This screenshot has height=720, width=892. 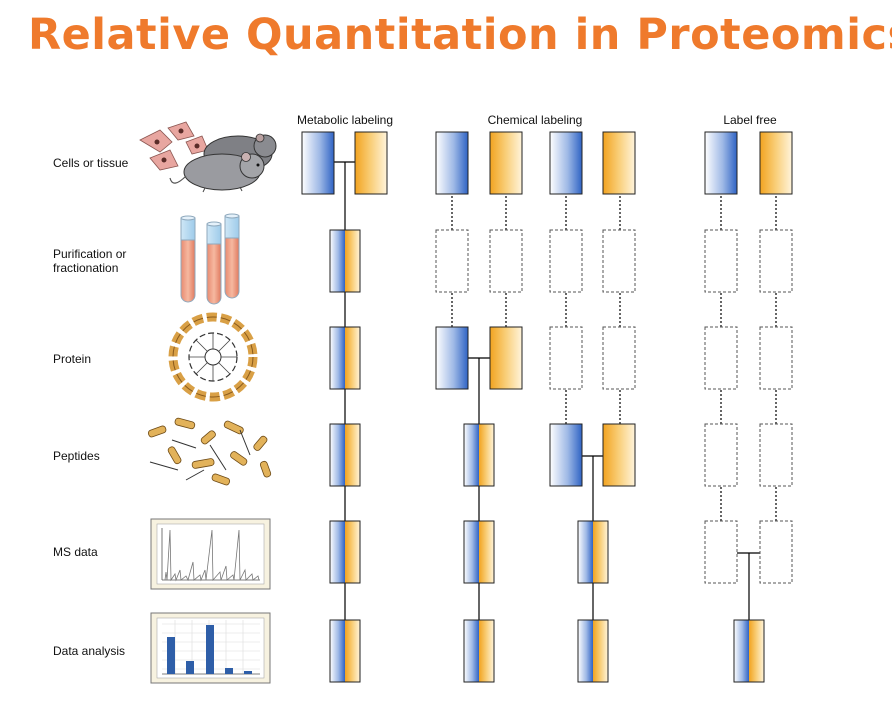 I want to click on chemical-sample-4-box, so click(x=619, y=163).